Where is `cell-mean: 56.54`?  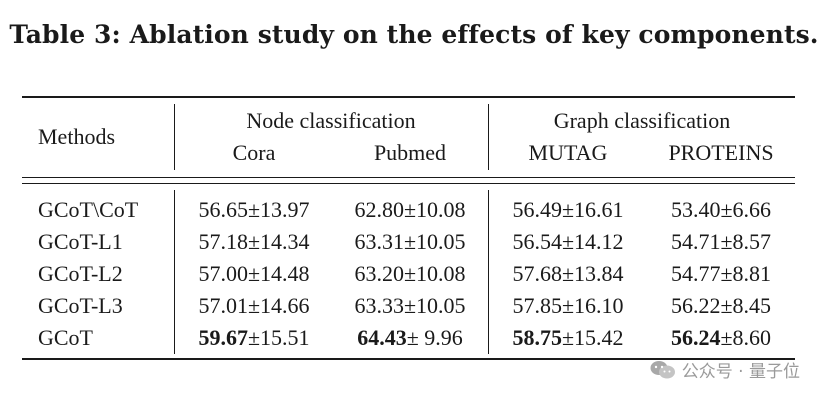
cell-mean: 56.54 is located at coordinates (537, 241).